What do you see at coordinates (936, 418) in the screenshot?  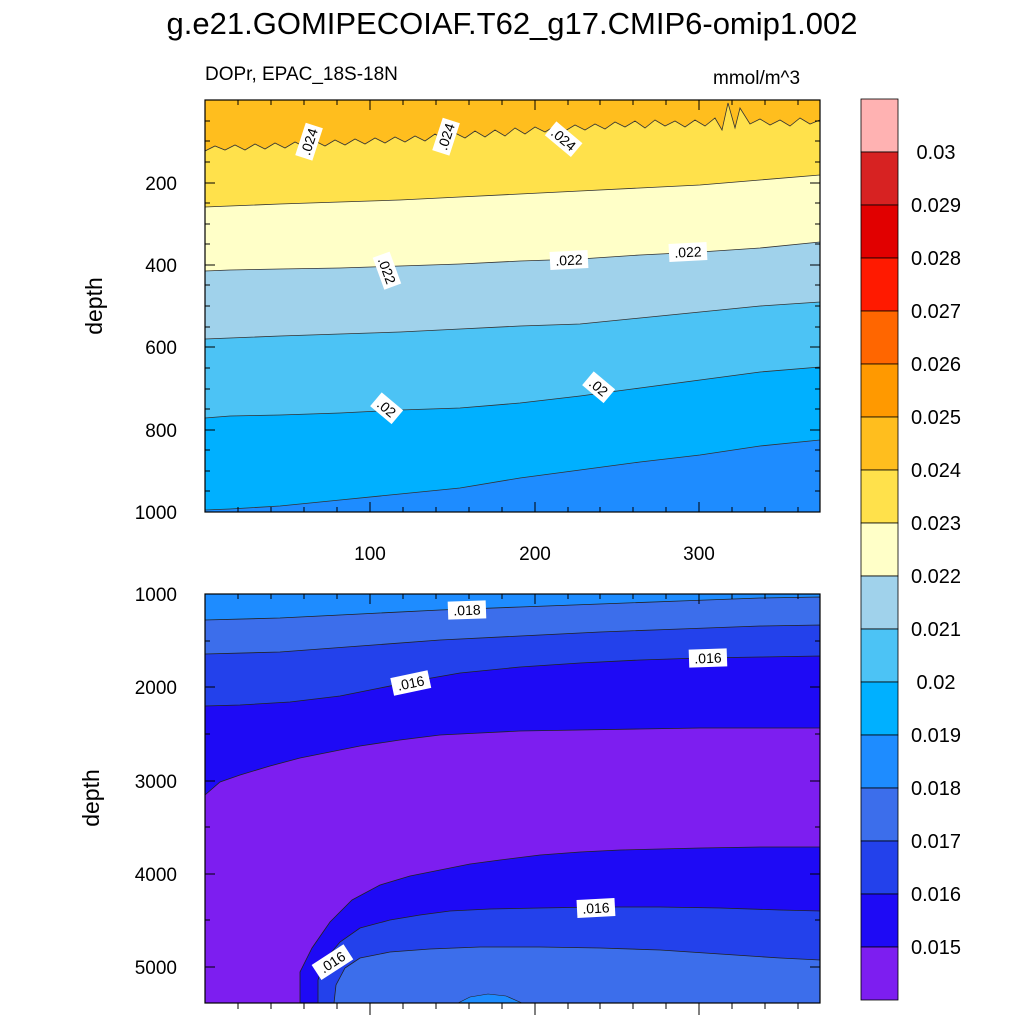 I see `colorbar-label: 0.025` at bounding box center [936, 418].